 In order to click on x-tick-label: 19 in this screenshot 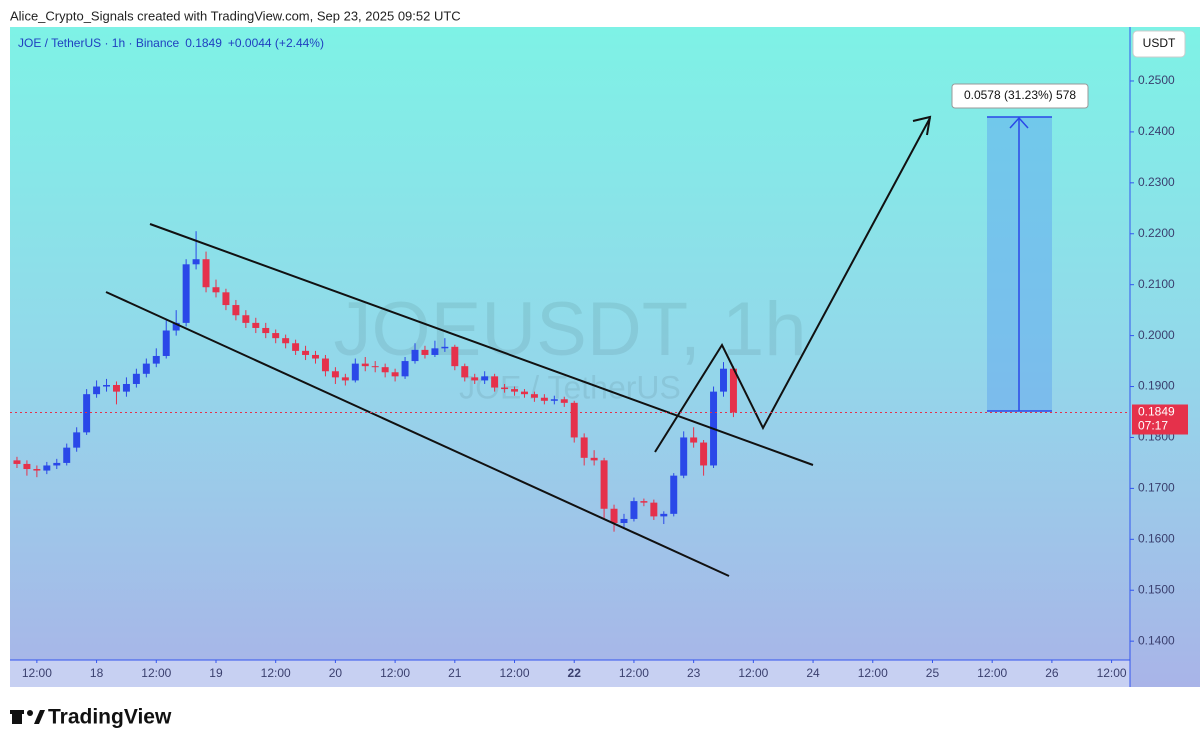, I will do `click(216, 673)`.